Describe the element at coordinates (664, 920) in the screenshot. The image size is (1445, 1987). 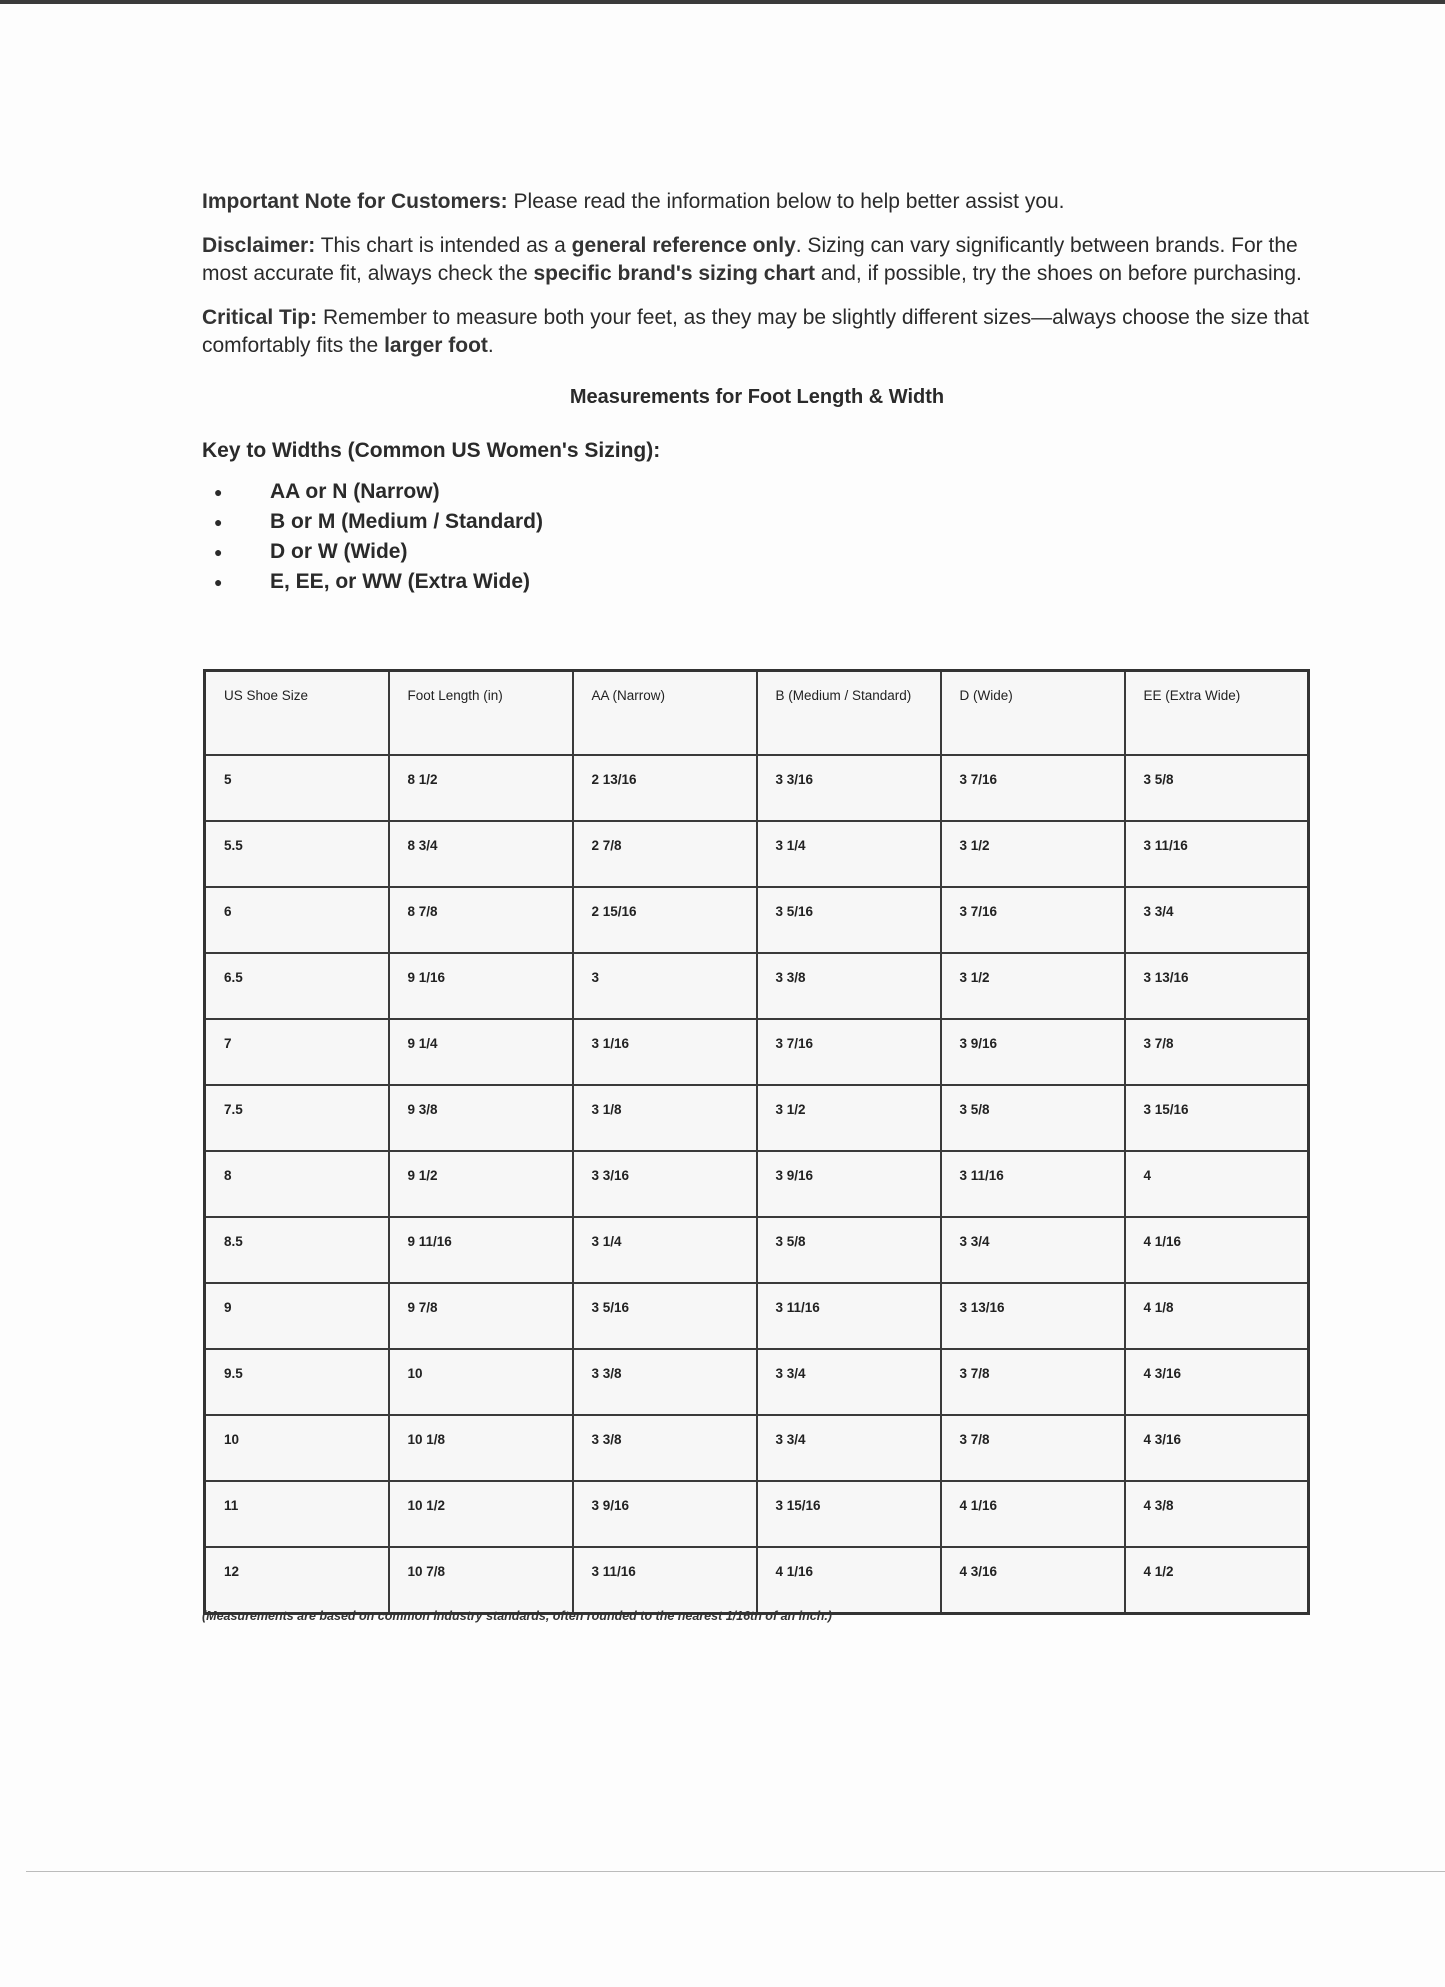
I see `table-cell: 2 15/16` at that location.